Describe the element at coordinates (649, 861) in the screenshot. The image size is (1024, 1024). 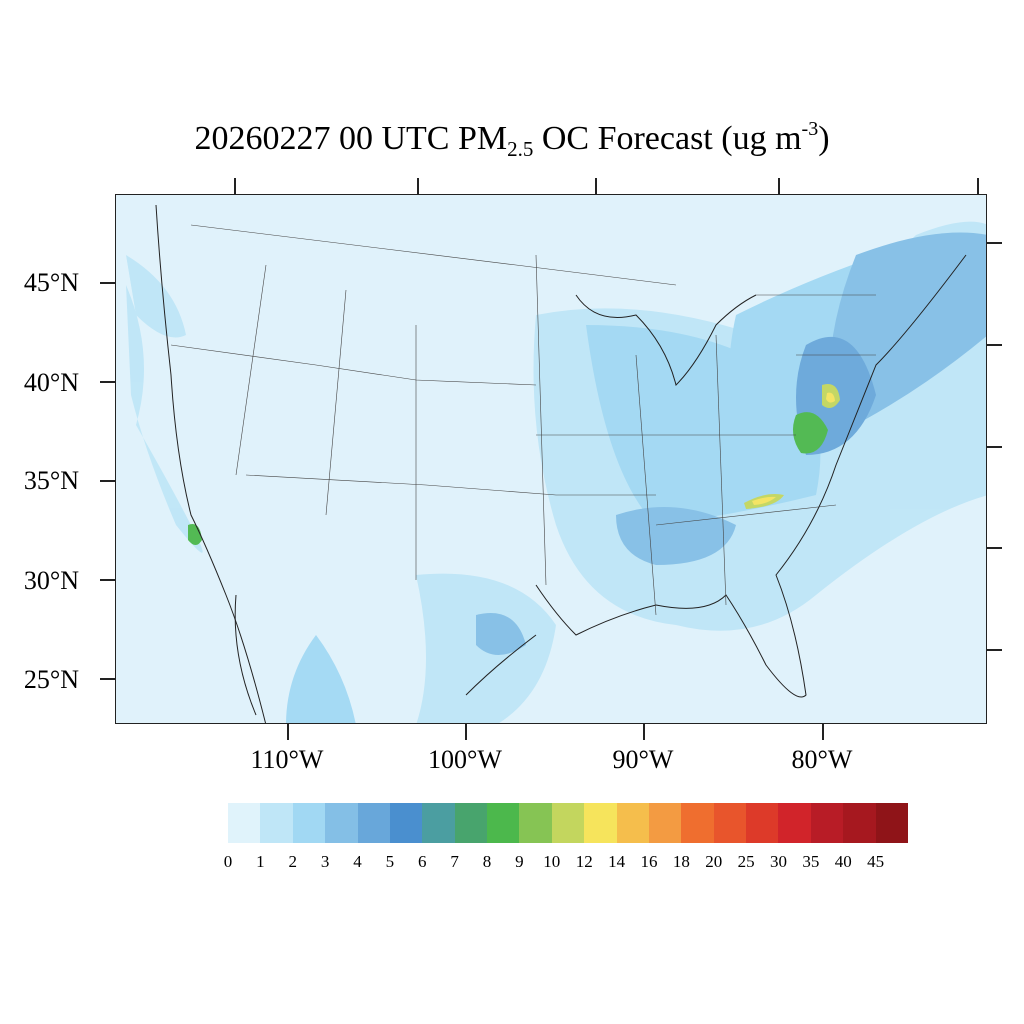
I see `colorbar-tick-label: 16` at that location.